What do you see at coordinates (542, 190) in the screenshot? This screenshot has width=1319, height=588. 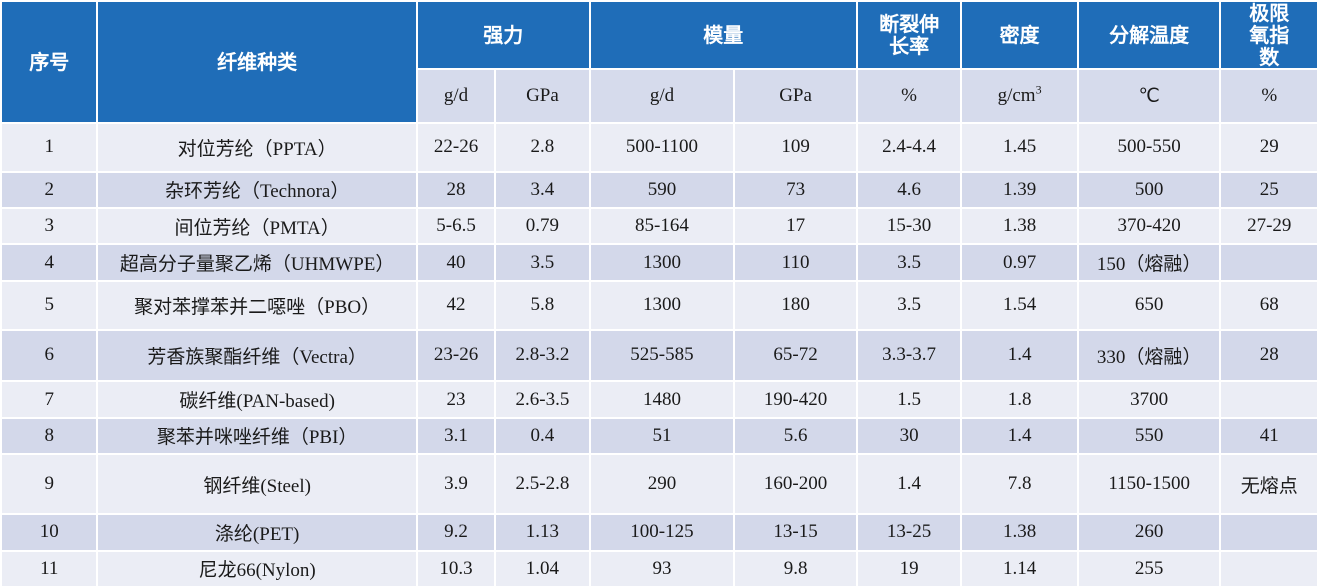 I see `cell-strength-gpa: 3.4` at bounding box center [542, 190].